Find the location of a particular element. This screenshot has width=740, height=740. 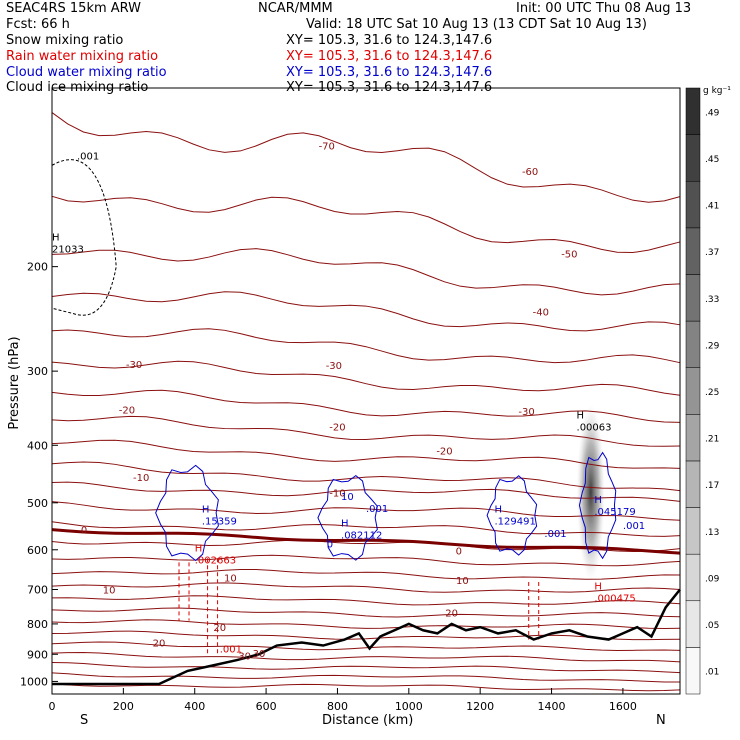

field-cloudwater-name: Cloud water mixing ratio is located at coordinates (86, 72).